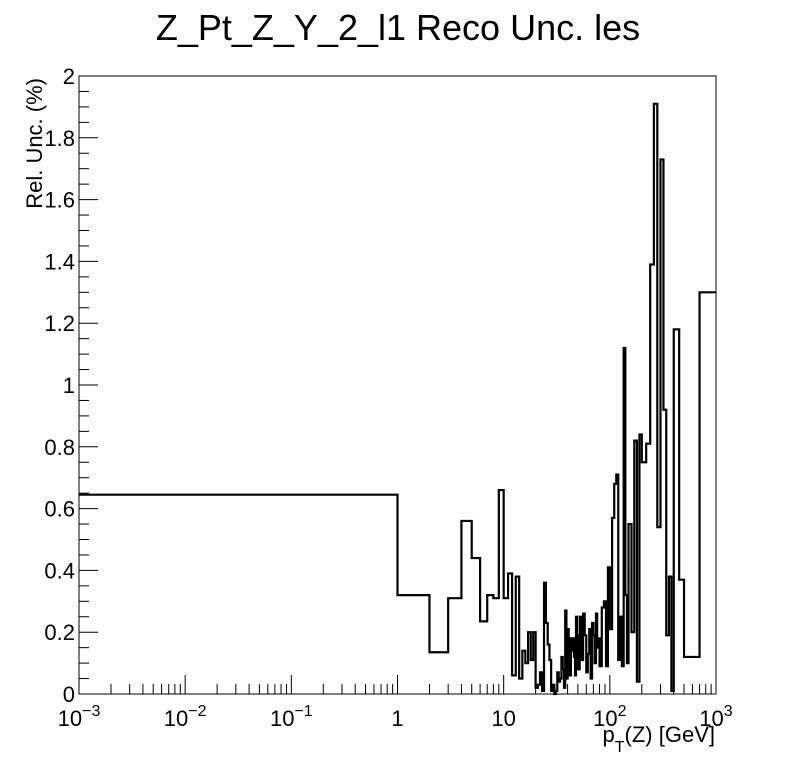  I want to click on x-tick-label: 1, so click(397, 718).